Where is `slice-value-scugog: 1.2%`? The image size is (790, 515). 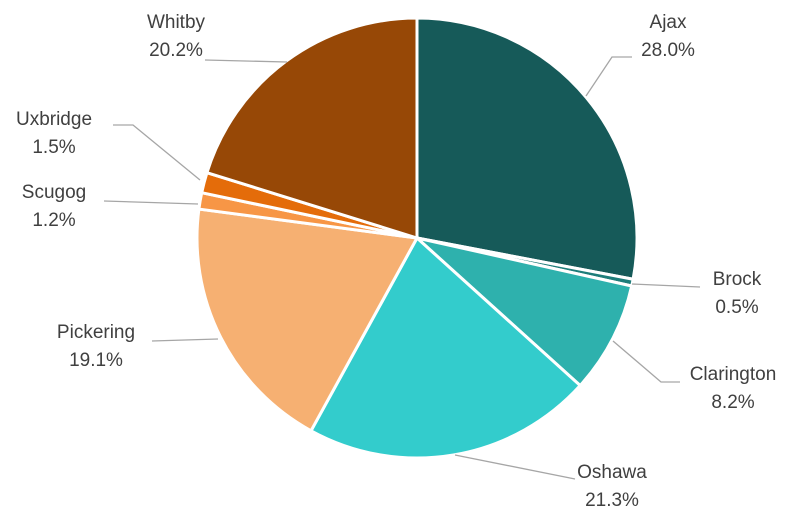 slice-value-scugog: 1.2% is located at coordinates (53, 220).